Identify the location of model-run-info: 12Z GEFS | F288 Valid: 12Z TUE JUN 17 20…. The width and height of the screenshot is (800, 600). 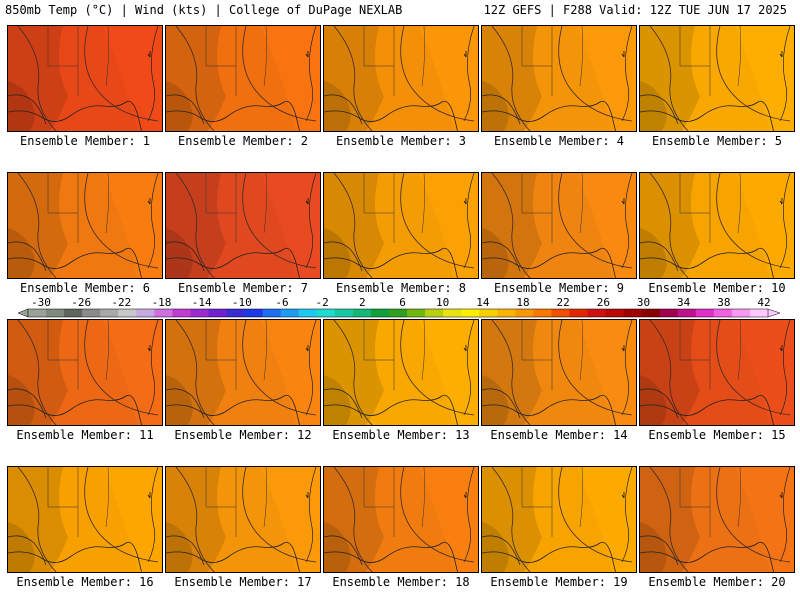
(635, 10).